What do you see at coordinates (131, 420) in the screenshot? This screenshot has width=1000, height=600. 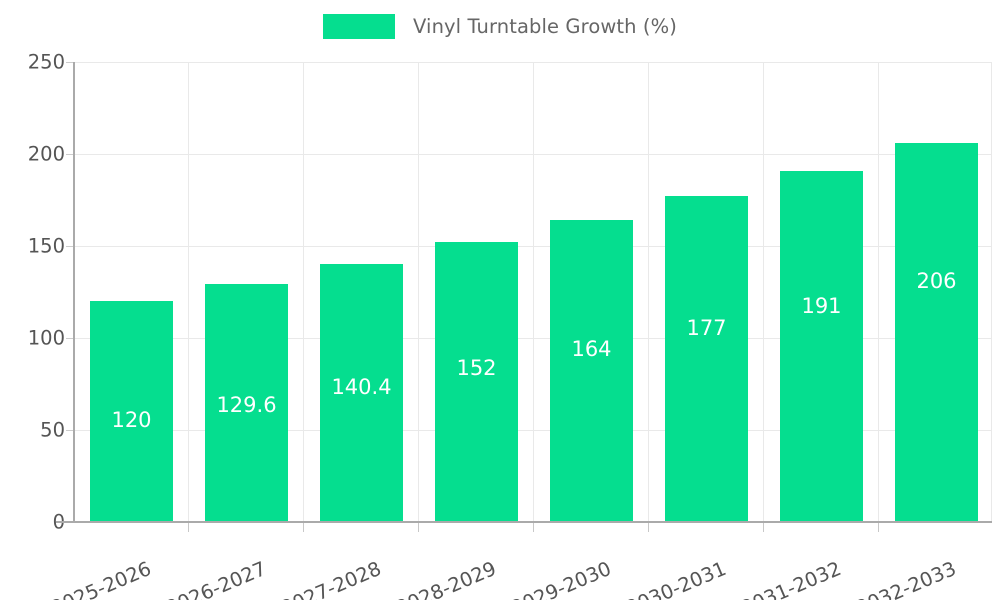 I see `bar-value-label: 120` at bounding box center [131, 420].